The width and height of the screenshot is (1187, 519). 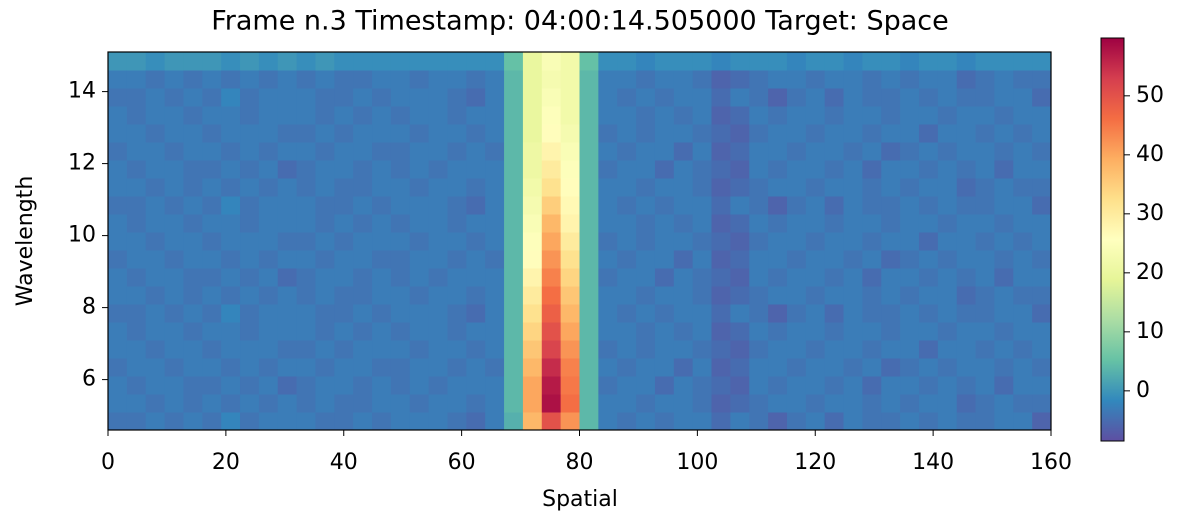 What do you see at coordinates (1143, 390) in the screenshot?
I see `colorbar-tick-label: 0` at bounding box center [1143, 390].